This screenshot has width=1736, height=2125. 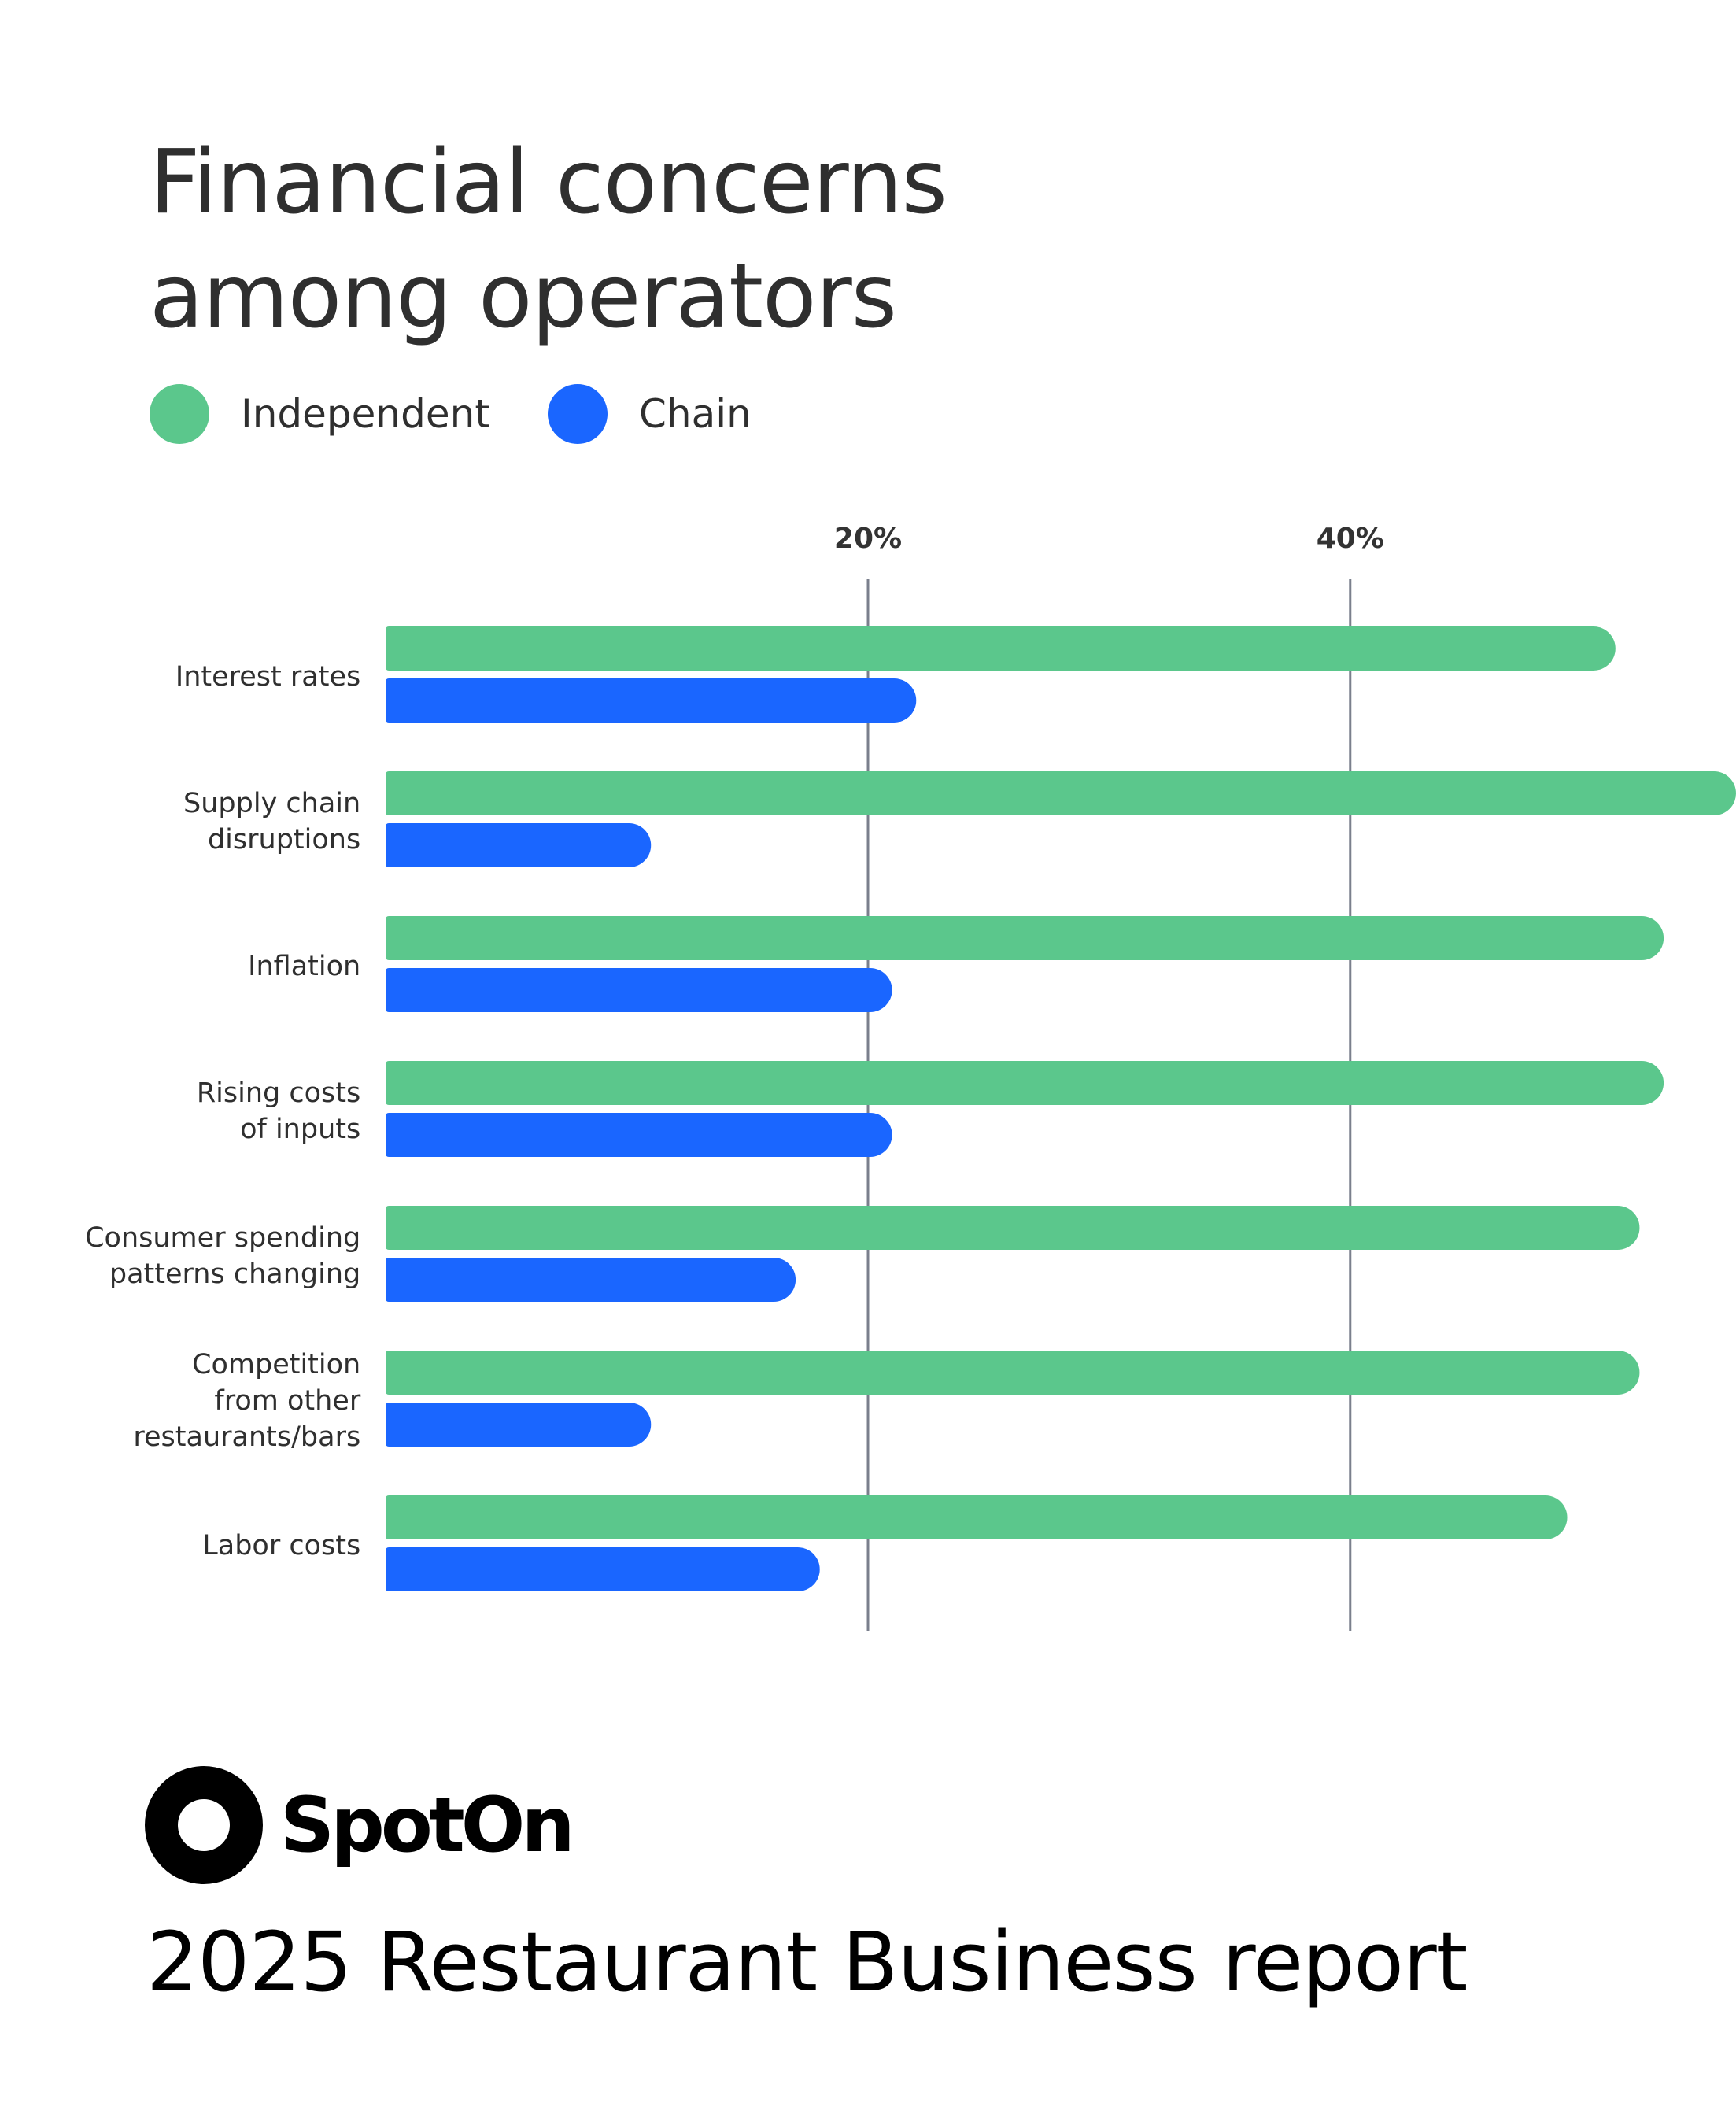 What do you see at coordinates (246, 1437) in the screenshot?
I see `category-label-line: restaurants/bars` at bounding box center [246, 1437].